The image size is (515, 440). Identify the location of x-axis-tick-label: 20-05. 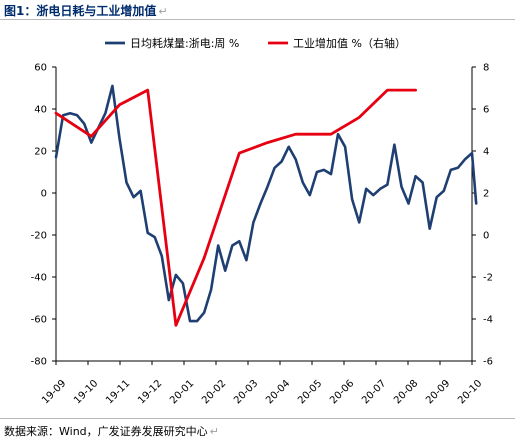
(310, 392).